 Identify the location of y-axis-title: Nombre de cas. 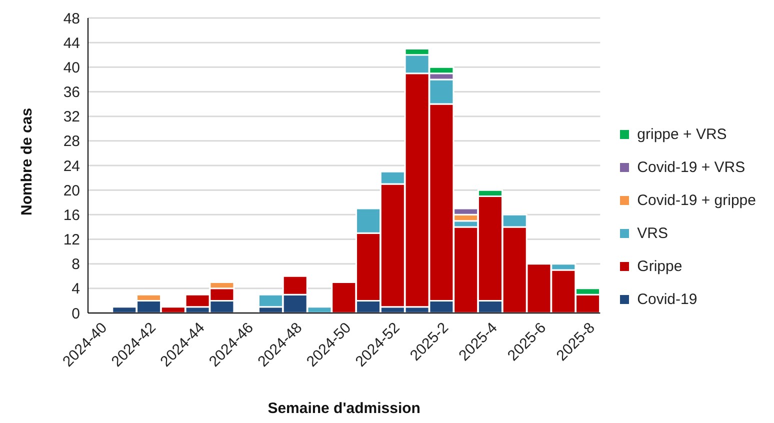
(27, 162).